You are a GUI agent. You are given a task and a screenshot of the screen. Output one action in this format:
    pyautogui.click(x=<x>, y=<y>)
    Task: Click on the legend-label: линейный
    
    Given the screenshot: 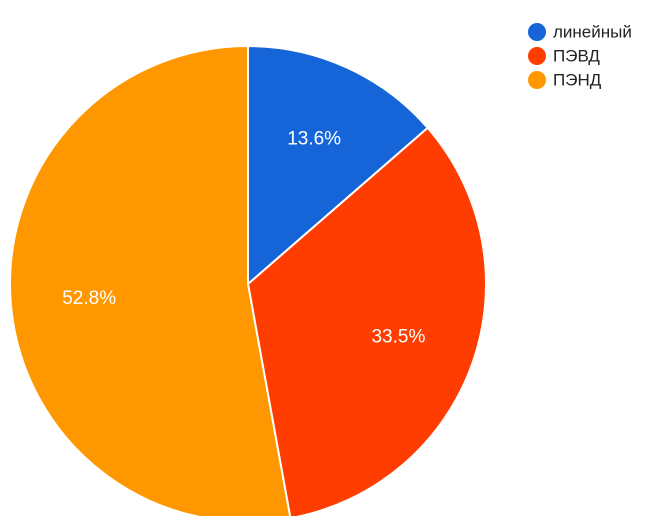 What is the action you would take?
    pyautogui.click(x=592, y=32)
    